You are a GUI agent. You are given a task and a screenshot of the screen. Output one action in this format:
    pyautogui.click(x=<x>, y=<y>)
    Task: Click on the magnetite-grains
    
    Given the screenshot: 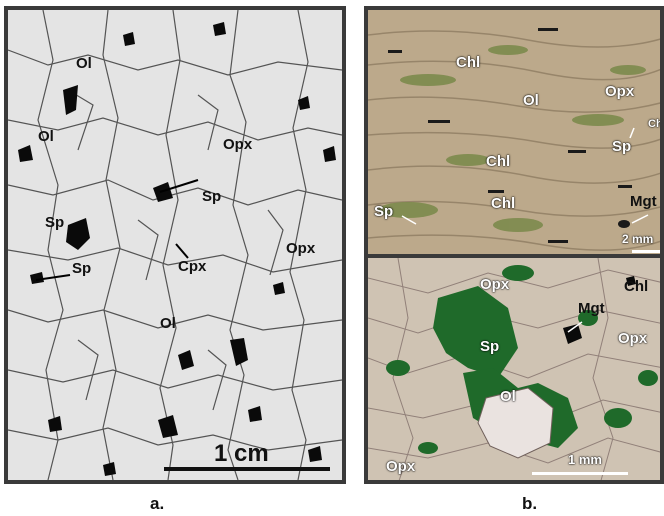 What is the action you would take?
    pyautogui.click(x=599, y=310)
    